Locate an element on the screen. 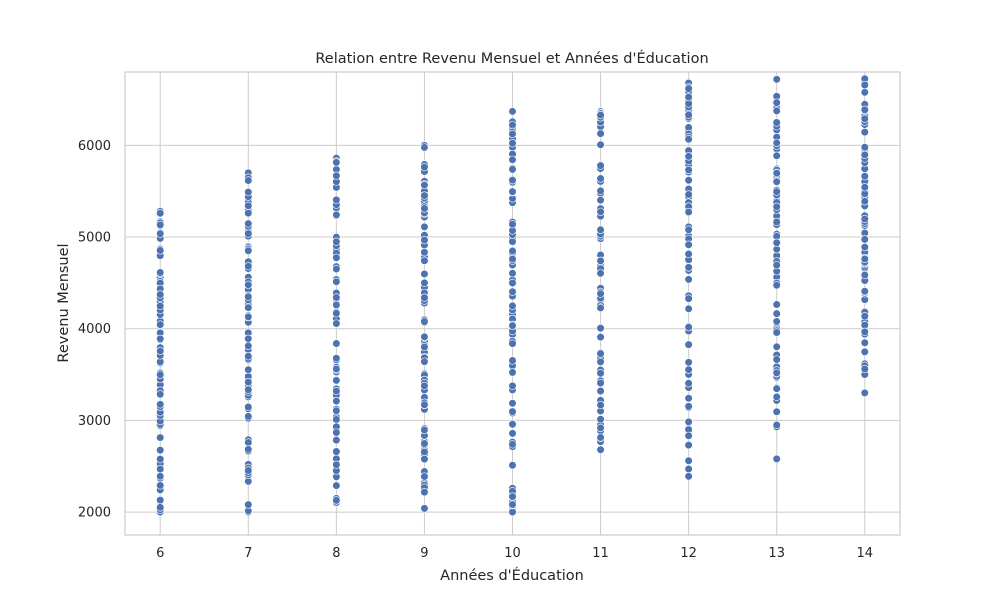 This screenshot has width=1000, height=600. x-tick-label: 14 is located at coordinates (864, 553).